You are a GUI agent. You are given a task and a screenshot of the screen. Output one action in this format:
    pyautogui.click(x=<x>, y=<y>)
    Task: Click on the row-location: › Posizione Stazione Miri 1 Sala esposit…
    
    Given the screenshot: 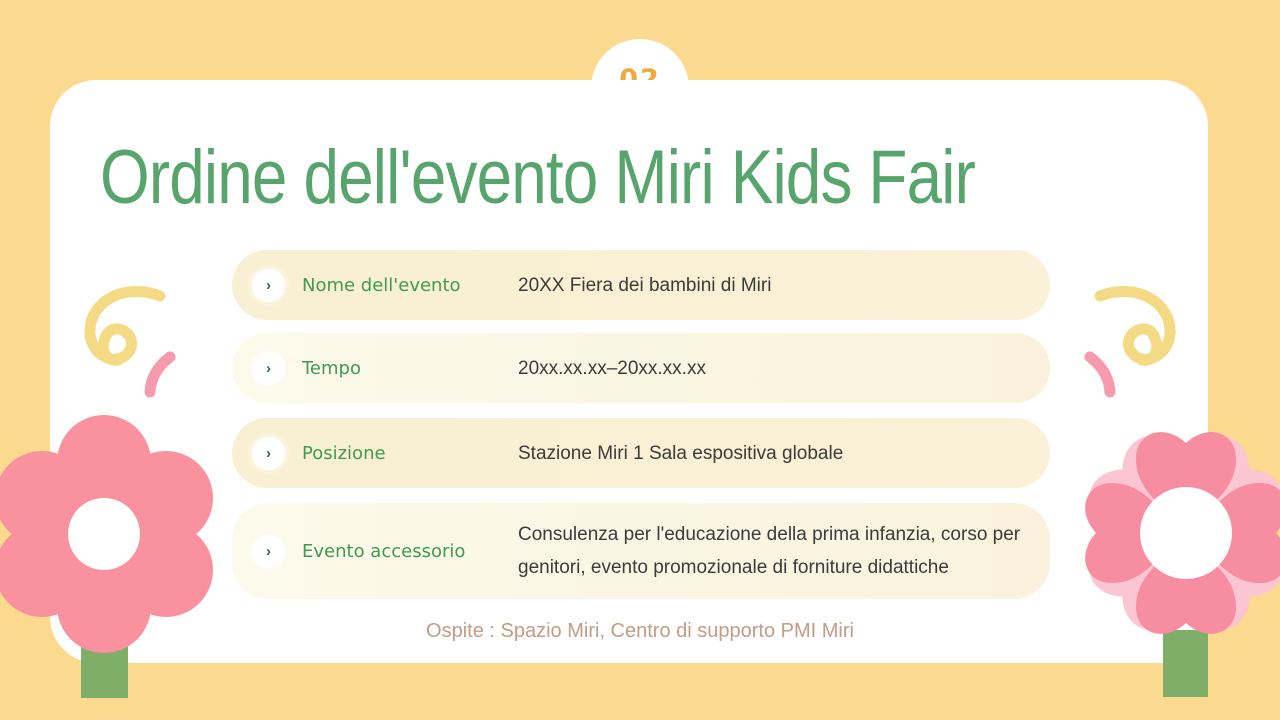 What is the action you would take?
    pyautogui.click(x=641, y=453)
    